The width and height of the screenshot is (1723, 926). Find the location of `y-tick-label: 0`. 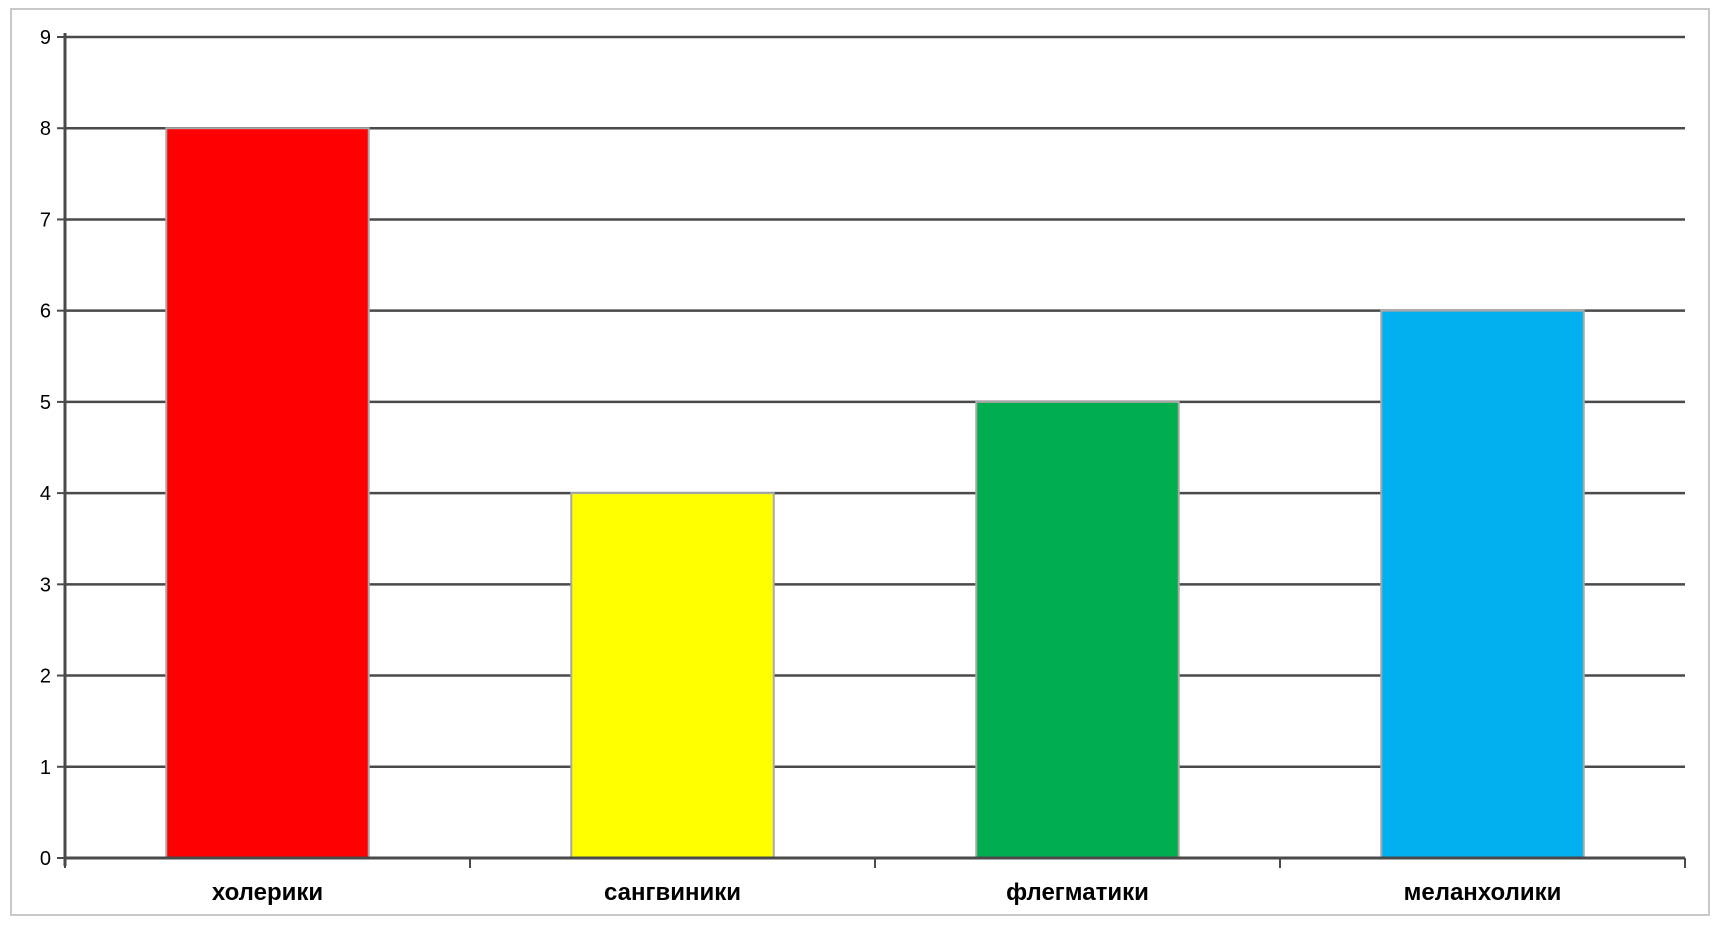

y-tick-label: 0 is located at coordinates (45, 859).